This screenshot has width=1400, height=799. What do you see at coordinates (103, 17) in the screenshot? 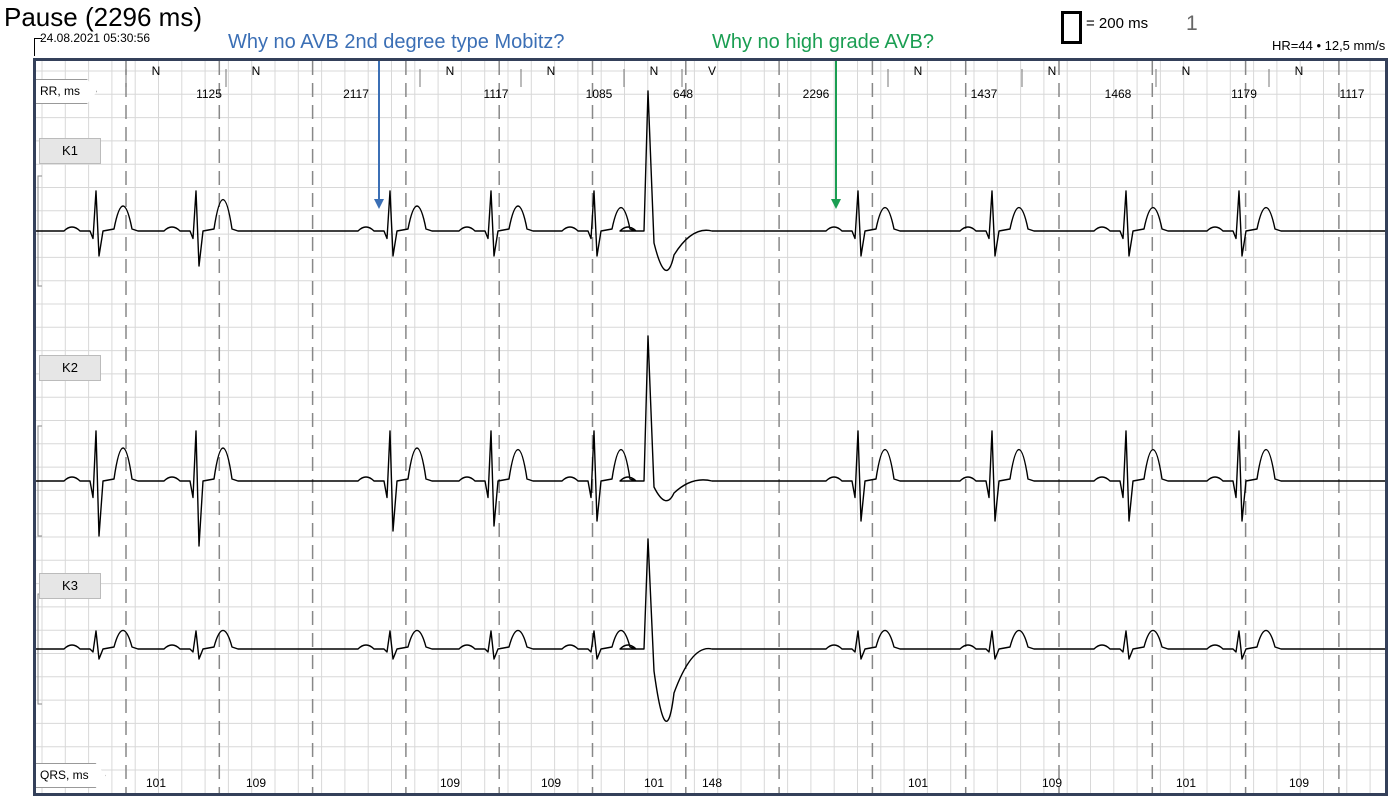
I see `page-title: Pause (2296 ms)` at bounding box center [103, 17].